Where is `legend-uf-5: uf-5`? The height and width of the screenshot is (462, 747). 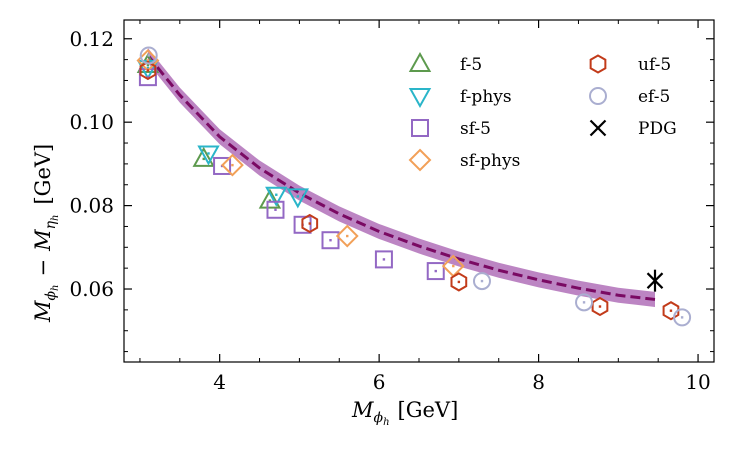 legend-uf-5: uf-5 is located at coordinates (630, 64).